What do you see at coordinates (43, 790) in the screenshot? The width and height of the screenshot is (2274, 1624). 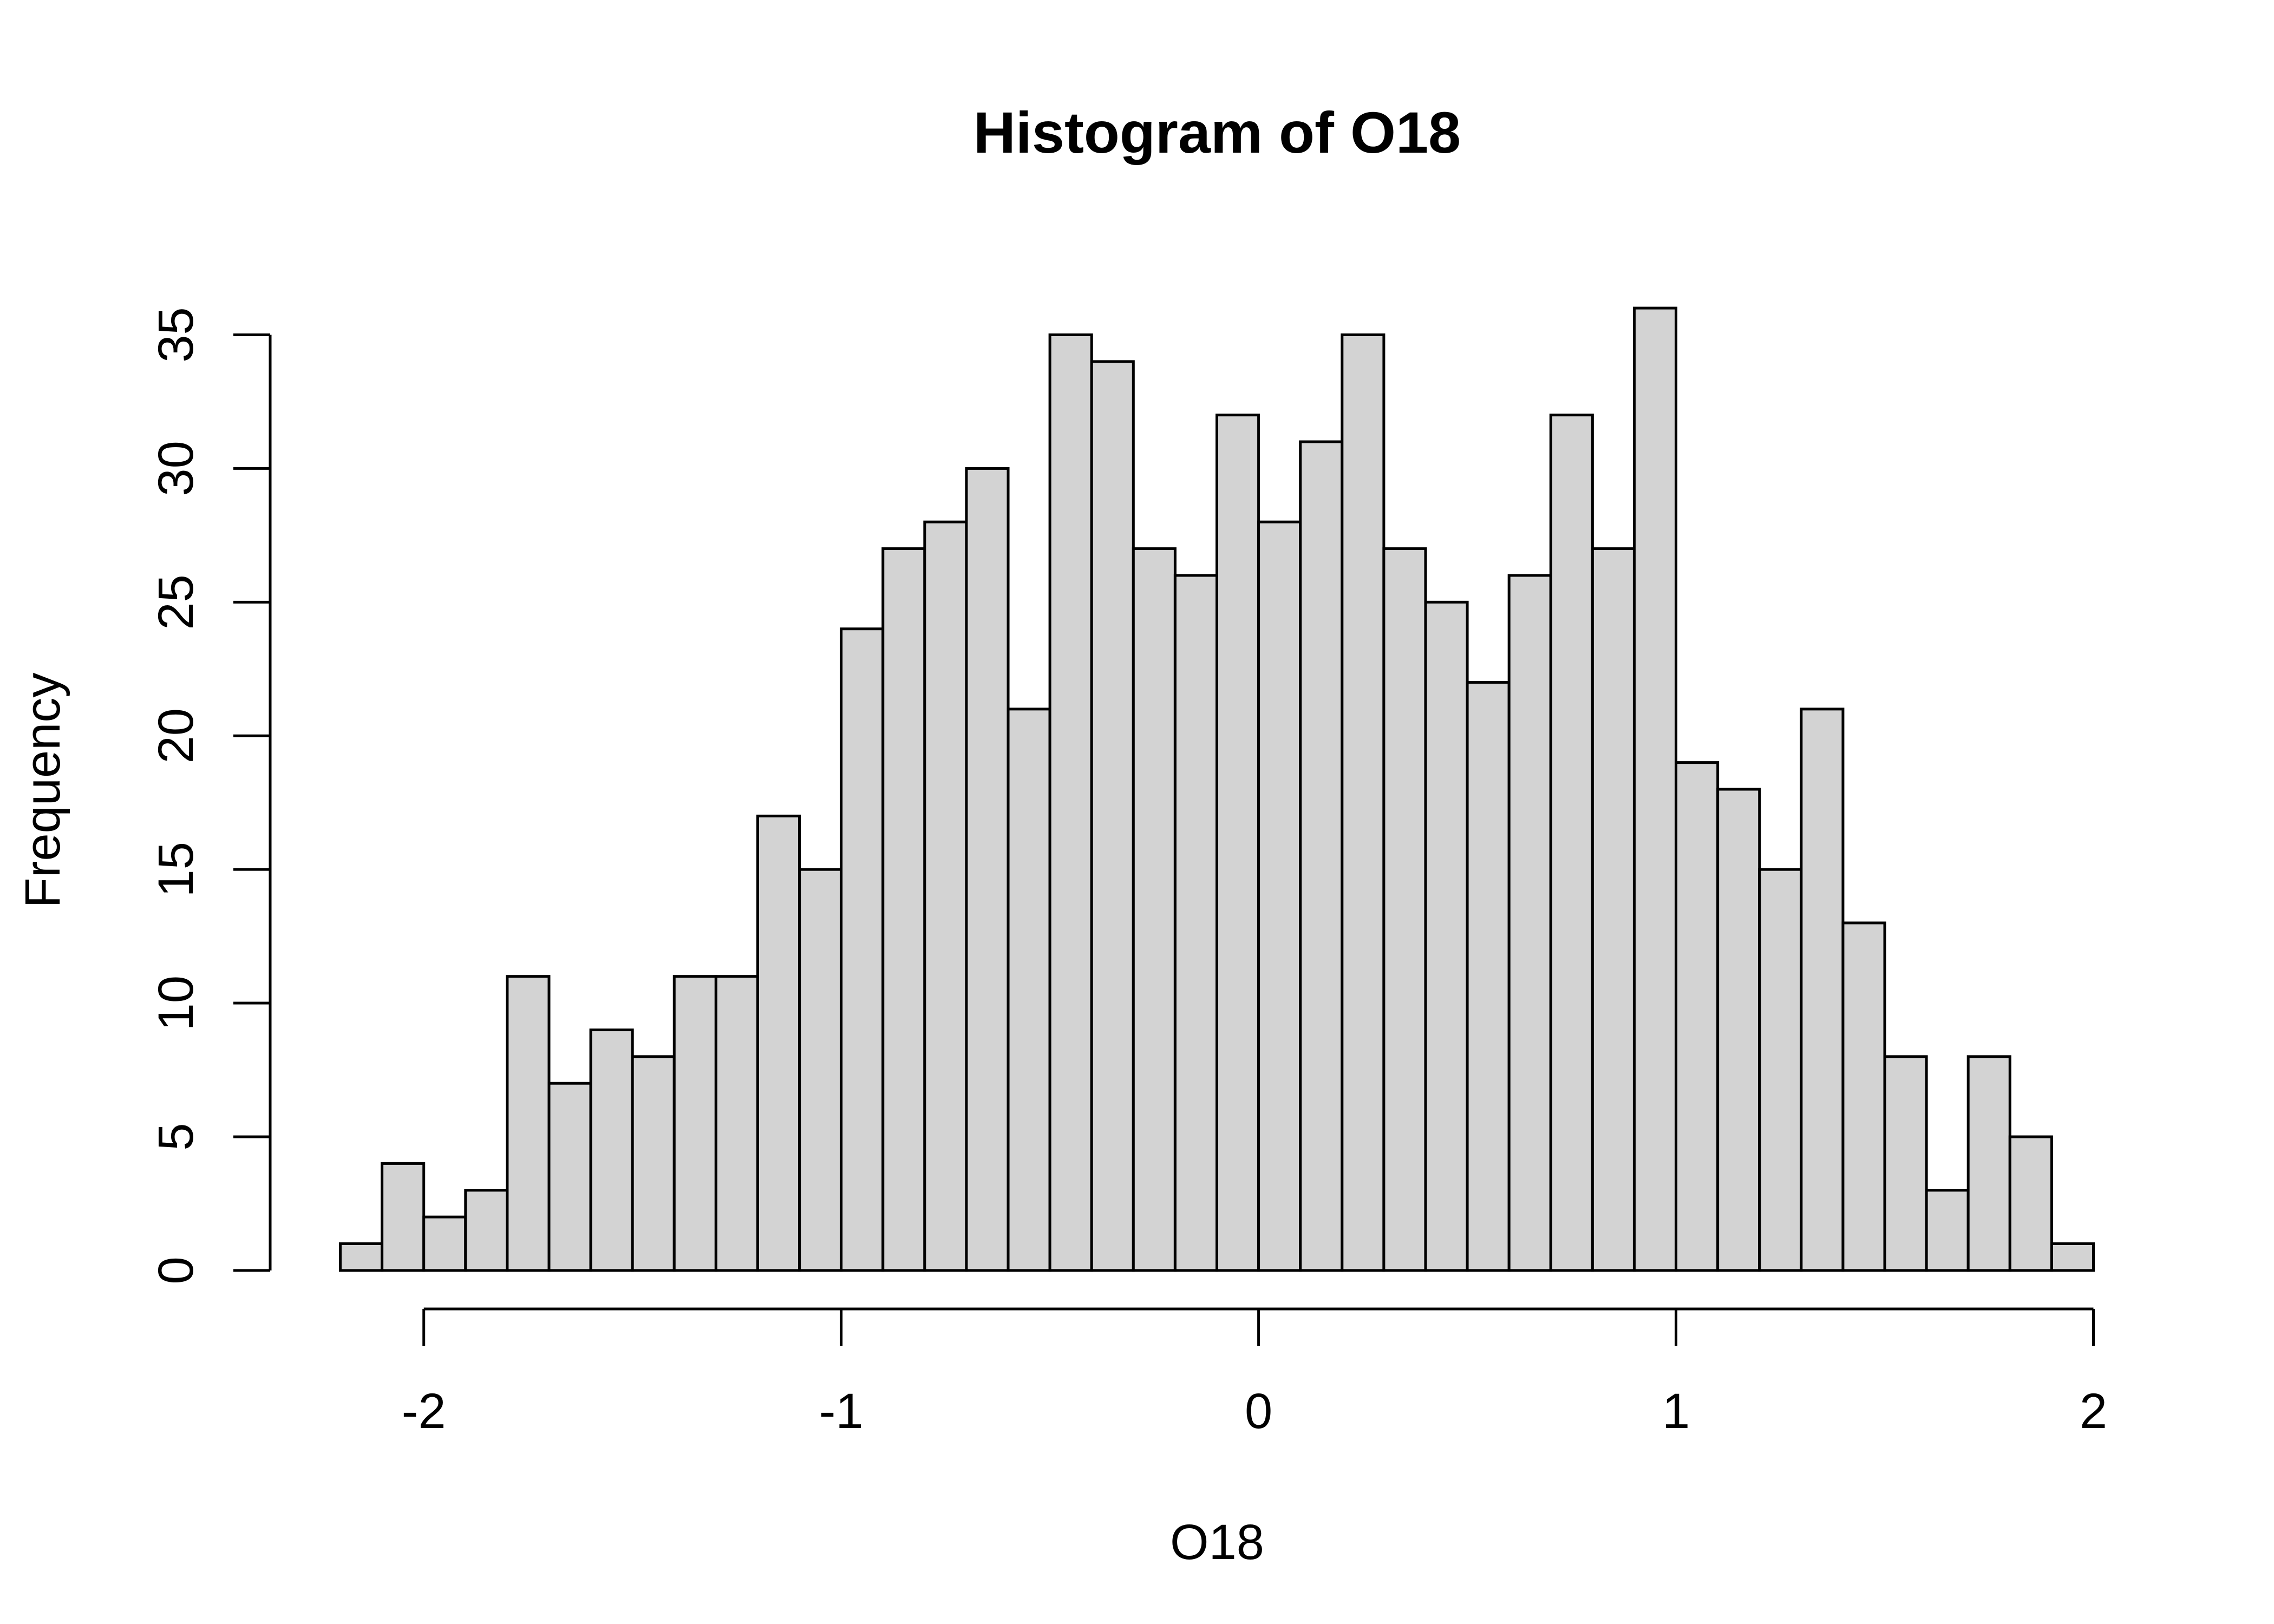 I see `y-axis-label: Frequency` at bounding box center [43, 790].